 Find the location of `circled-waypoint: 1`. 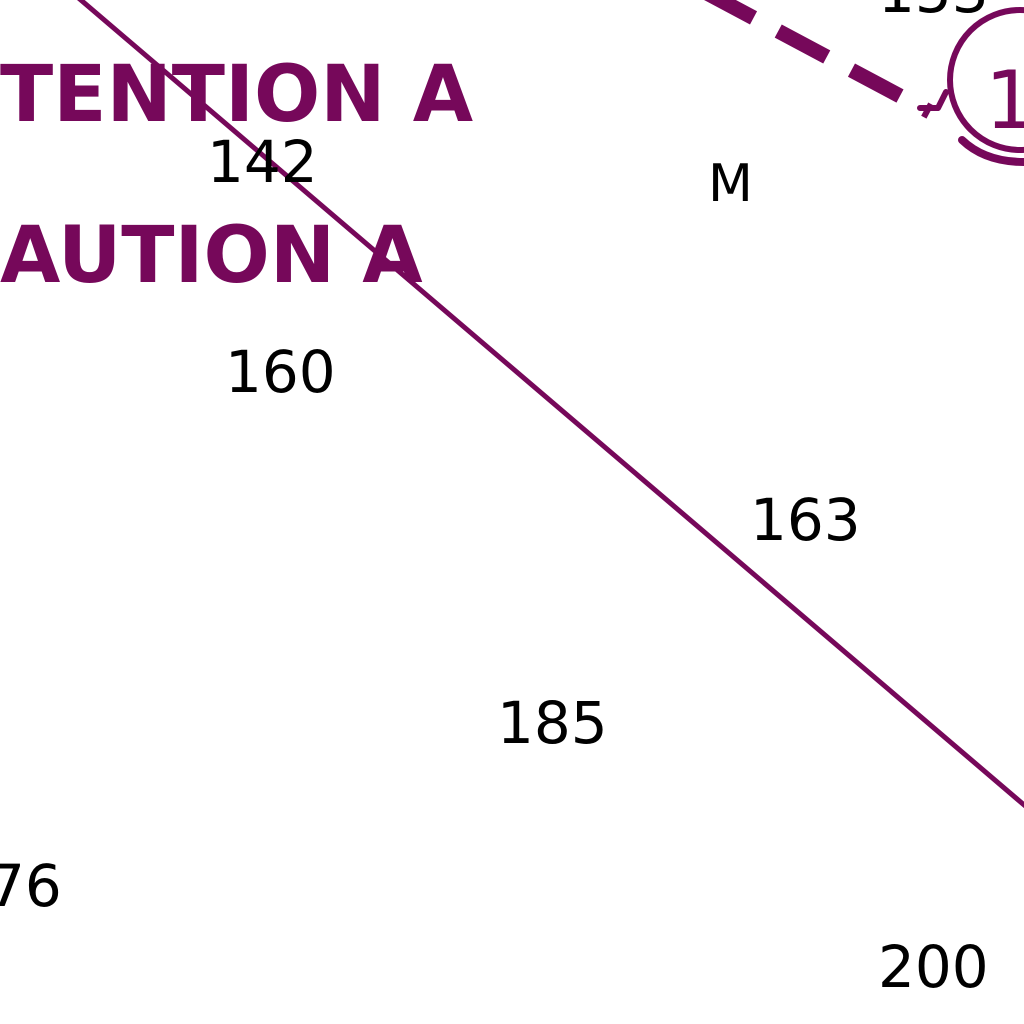

circled-waypoint: 1 is located at coordinates (970, 86).